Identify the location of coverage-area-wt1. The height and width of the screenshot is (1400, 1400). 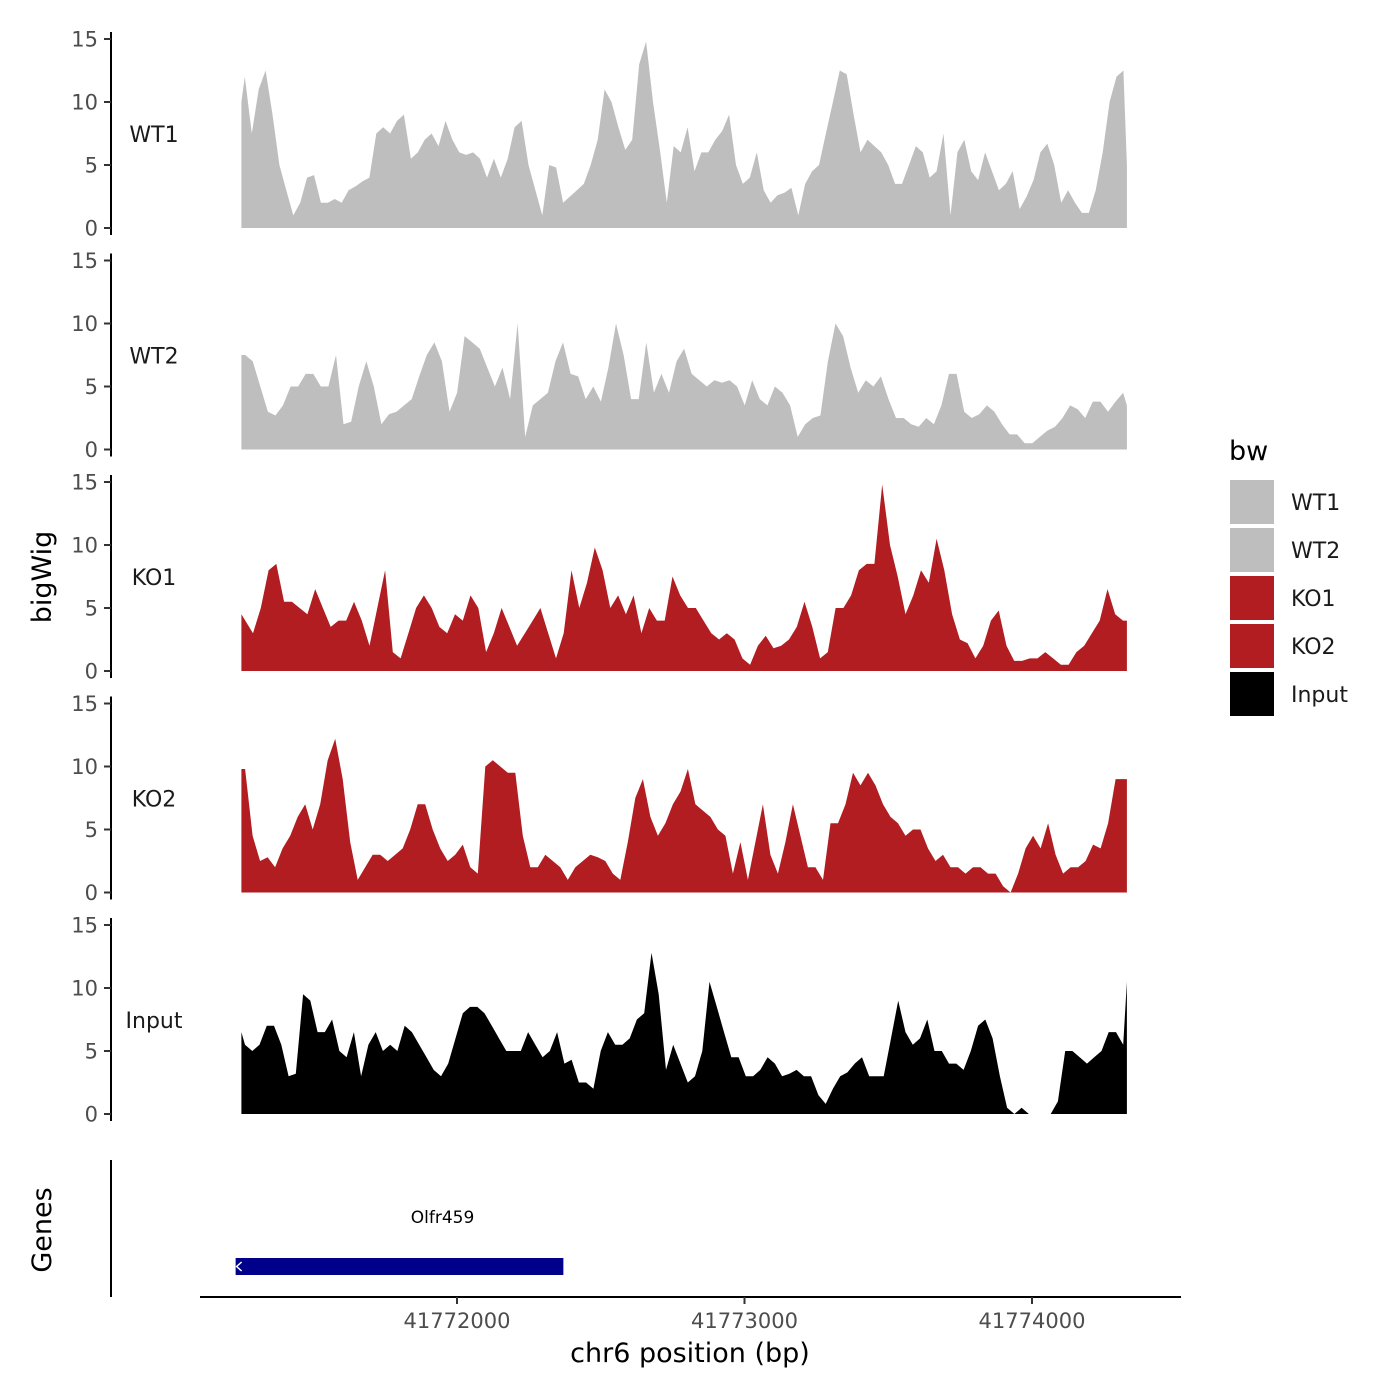
(684, 134).